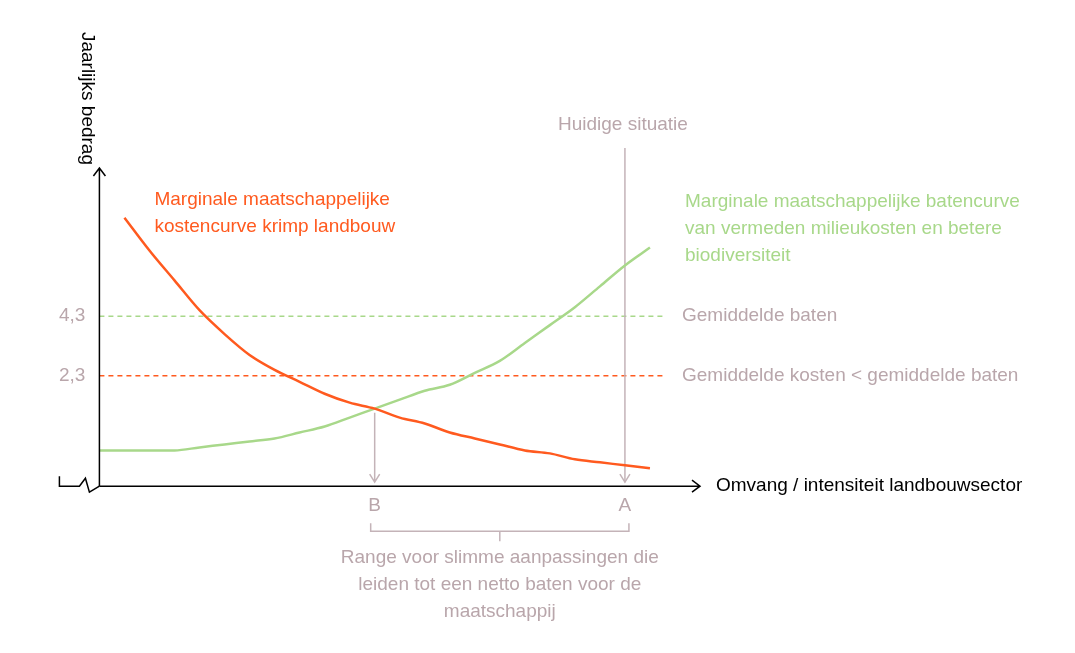  What do you see at coordinates (869, 485) in the screenshot?
I see `x-axis-title: Omvang / intensiteit landbouwsector` at bounding box center [869, 485].